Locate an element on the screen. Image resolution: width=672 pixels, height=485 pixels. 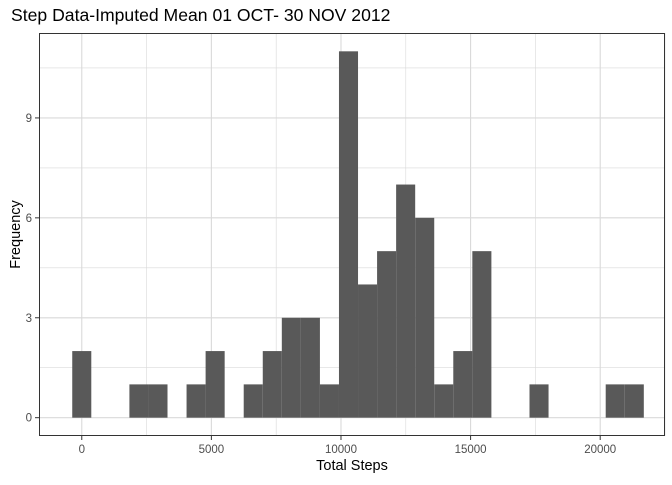
y-tick-label: 9 is located at coordinates (29, 119).